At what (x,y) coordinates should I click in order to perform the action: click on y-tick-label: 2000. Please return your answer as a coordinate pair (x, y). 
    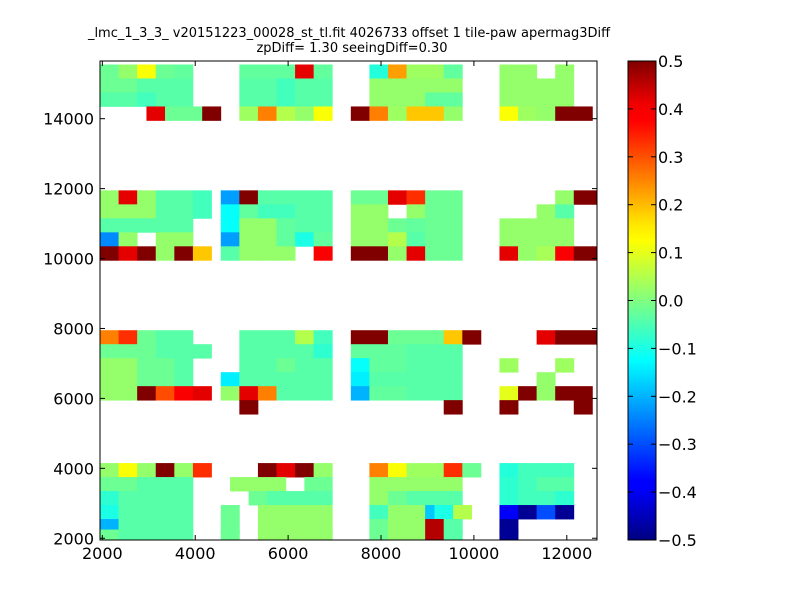
    Looking at the image, I should click on (73, 538).